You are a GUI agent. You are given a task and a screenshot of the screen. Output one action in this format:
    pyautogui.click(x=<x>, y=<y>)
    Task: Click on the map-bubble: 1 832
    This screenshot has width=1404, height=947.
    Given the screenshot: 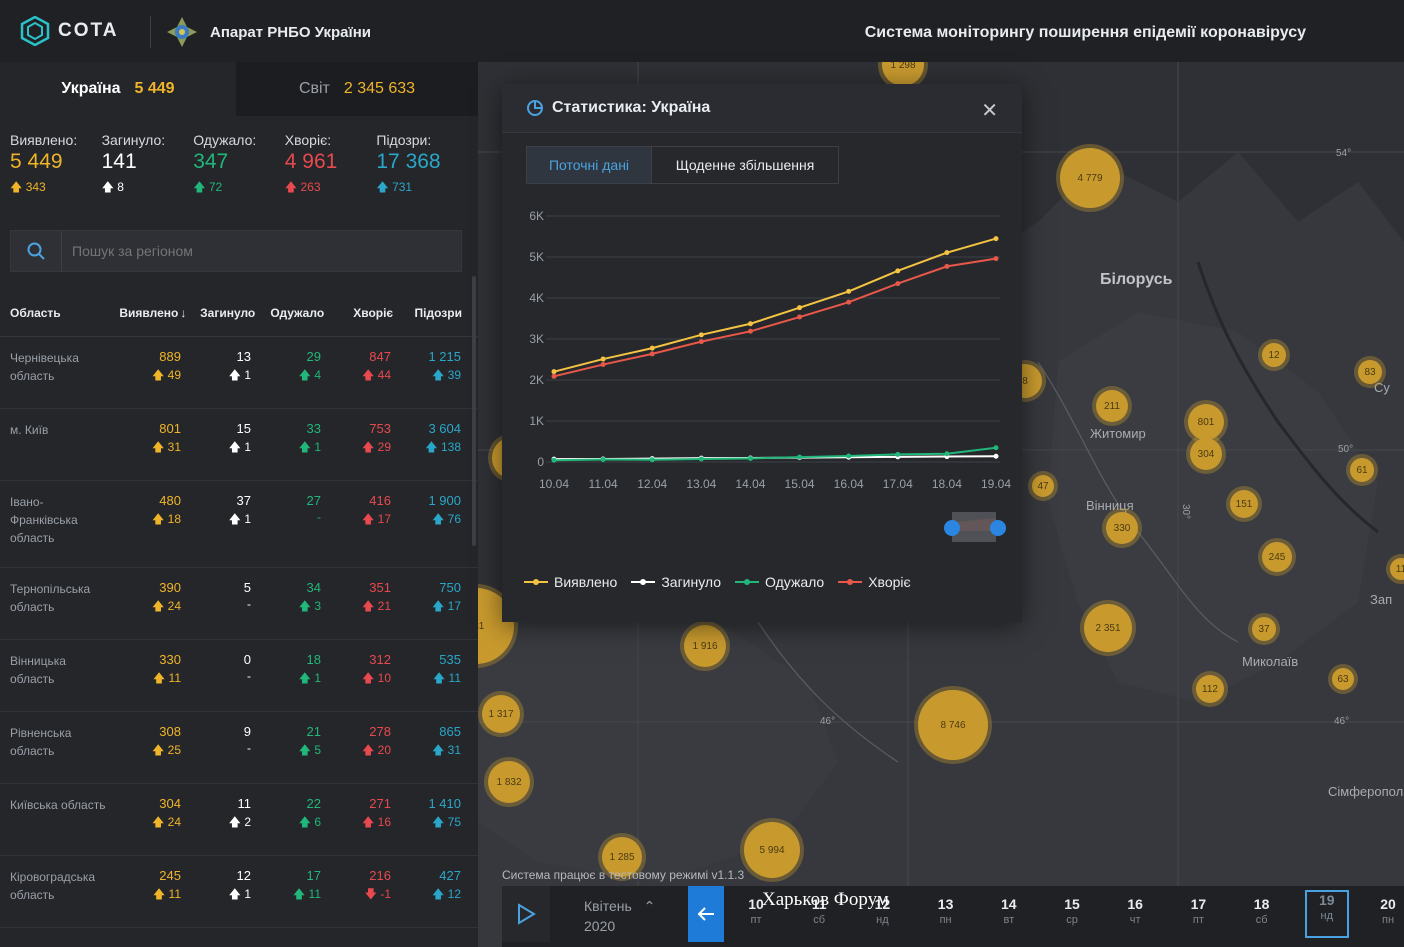 What is the action you would take?
    pyautogui.click(x=509, y=782)
    